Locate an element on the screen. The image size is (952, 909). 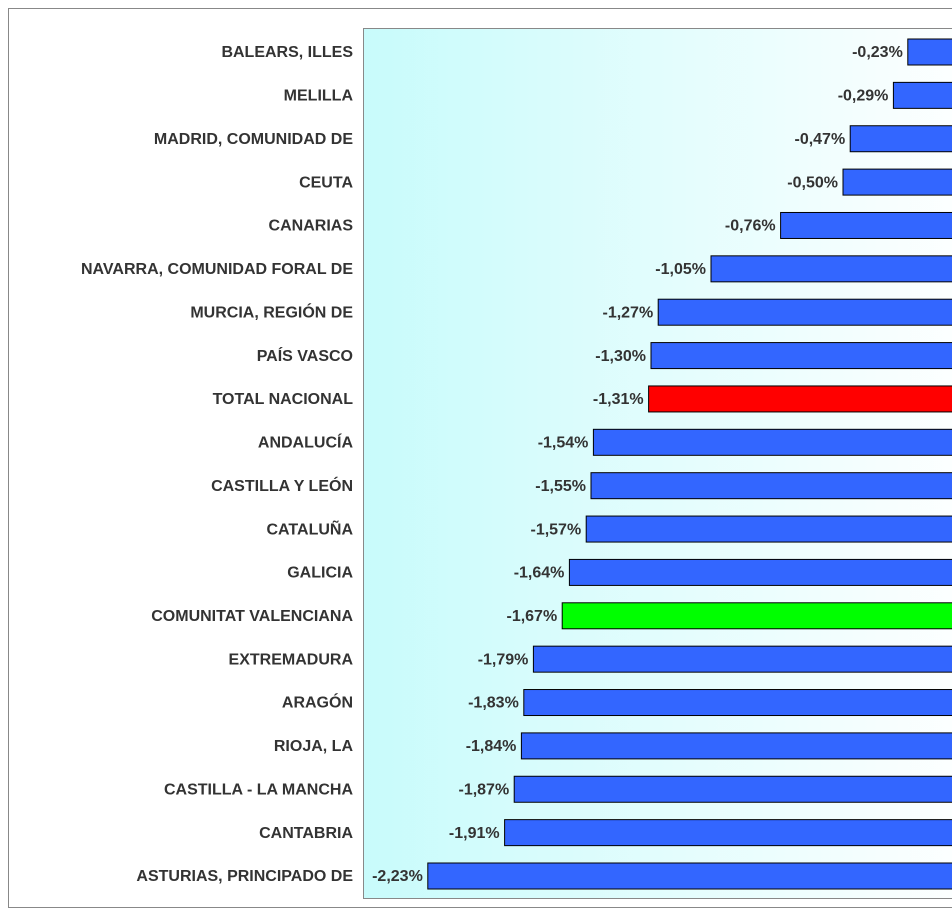
value-label: -1,87% is located at coordinates (483, 789).